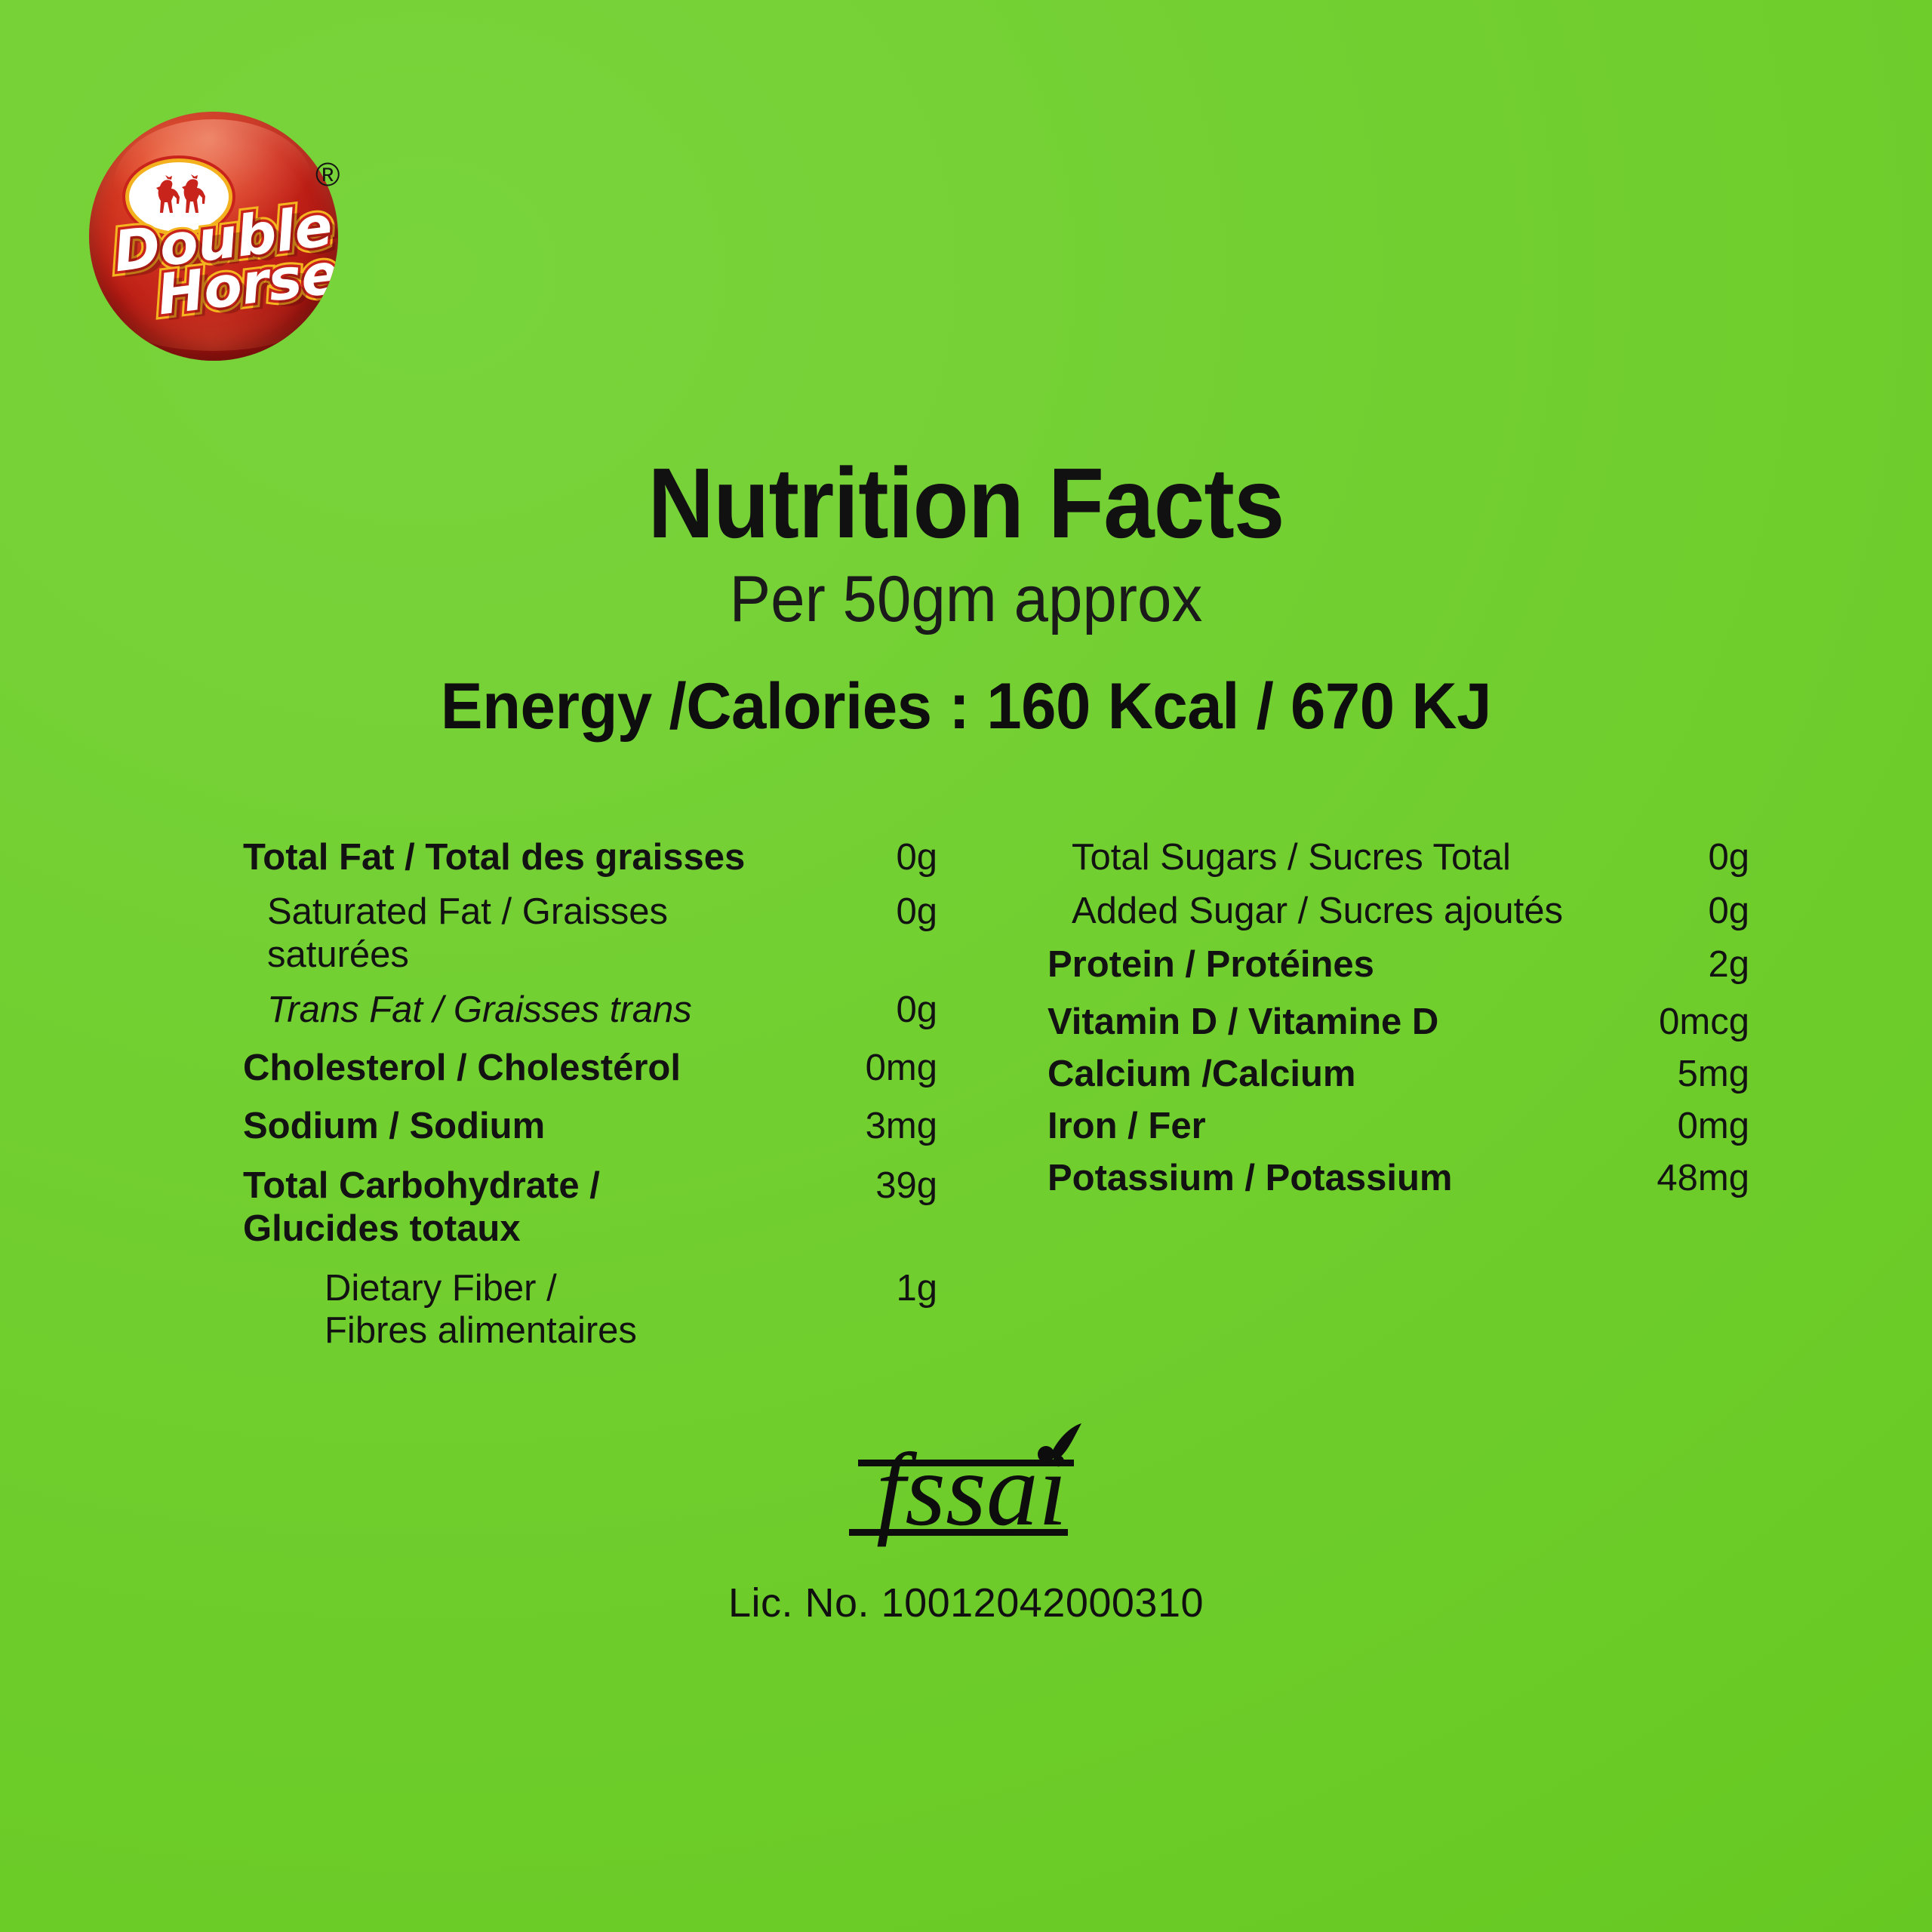  I want to click on nutrient-row: Sodium / Sodium 3mg, so click(590, 1126).